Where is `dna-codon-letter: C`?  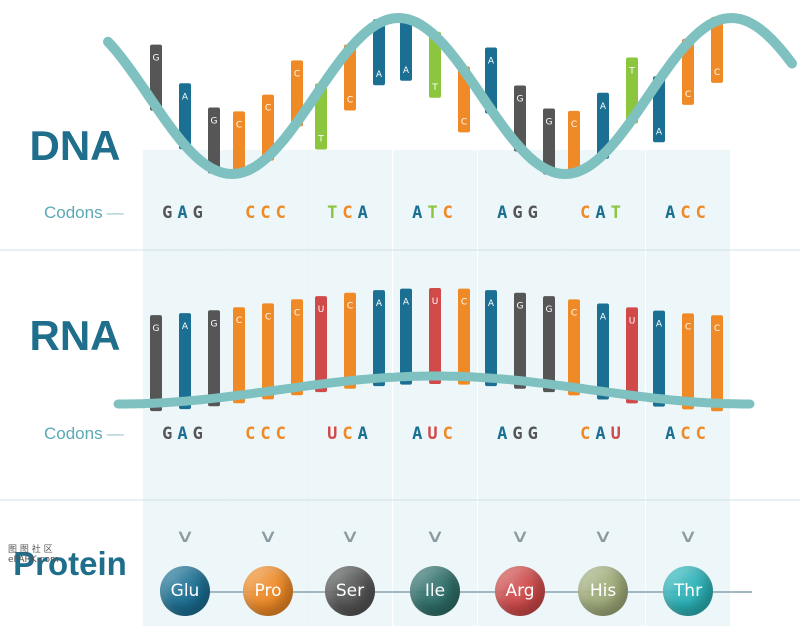
dna-codon-letter: C is located at coordinates (283, 213).